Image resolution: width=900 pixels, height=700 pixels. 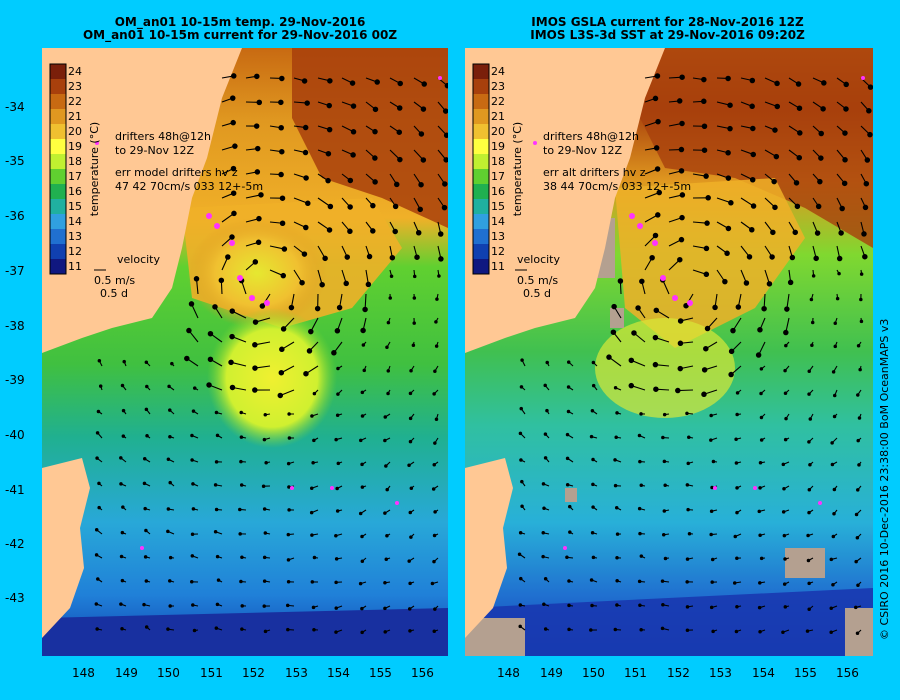 What do you see at coordinates (593, 673) in the screenshot?
I see `lon-label: 150` at bounding box center [593, 673].